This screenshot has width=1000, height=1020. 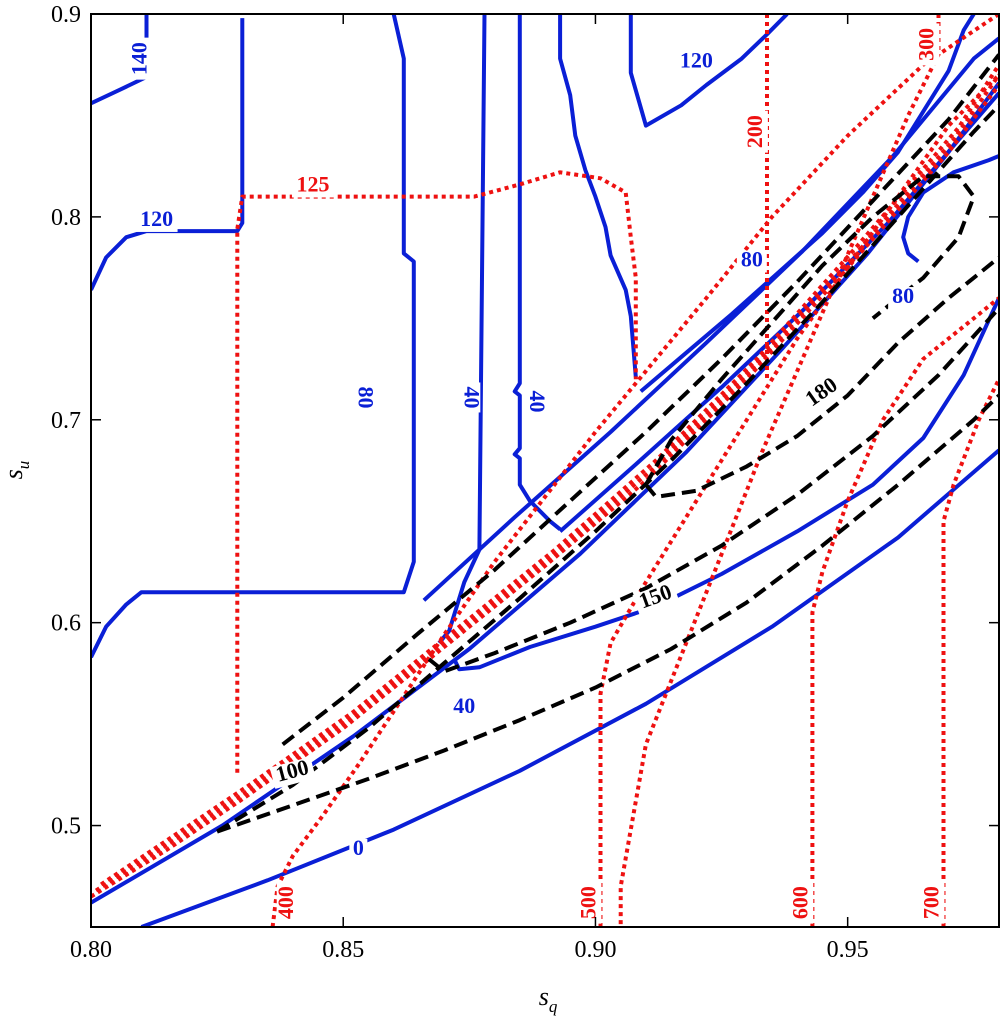 I want to click on contour-label-blue-0: 0, so click(x=358, y=847).